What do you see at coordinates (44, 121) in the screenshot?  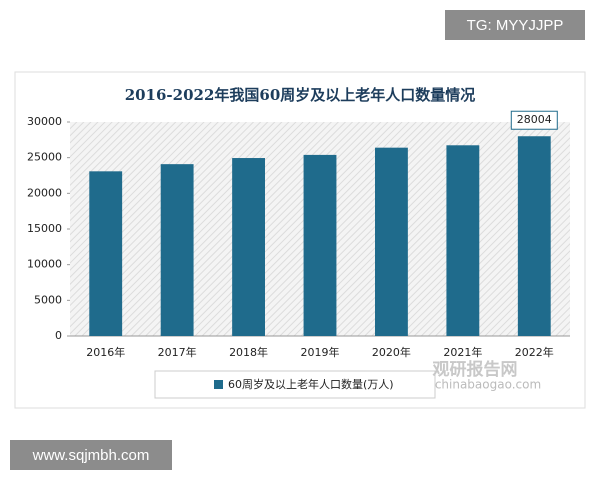 I see `y-tick-label: 30000` at bounding box center [44, 121].